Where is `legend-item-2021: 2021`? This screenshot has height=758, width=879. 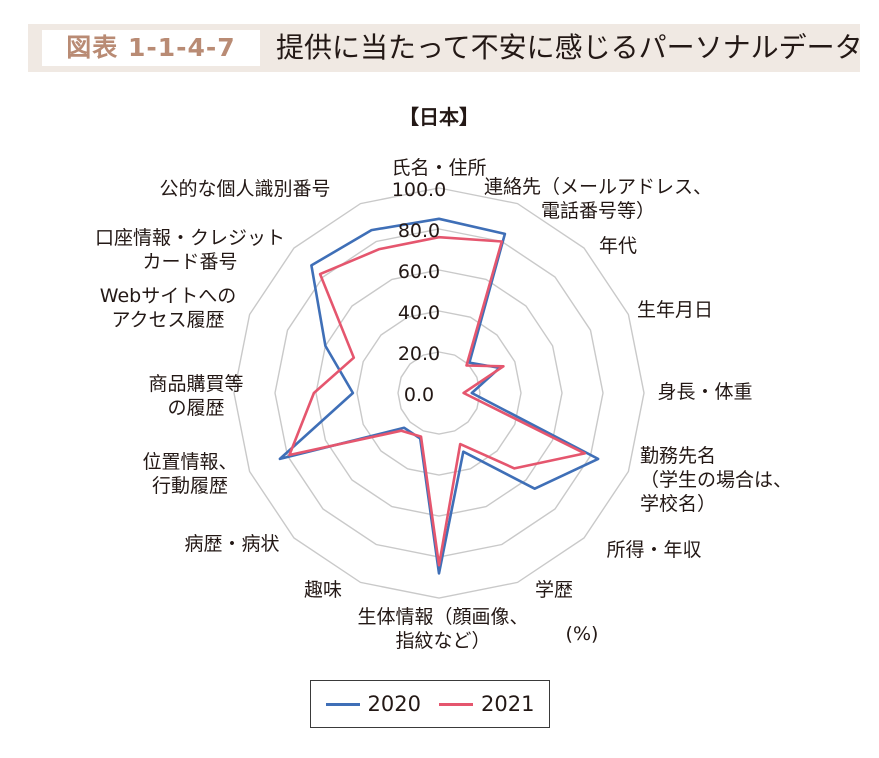
legend-item-2021: 2021 is located at coordinates (486, 704).